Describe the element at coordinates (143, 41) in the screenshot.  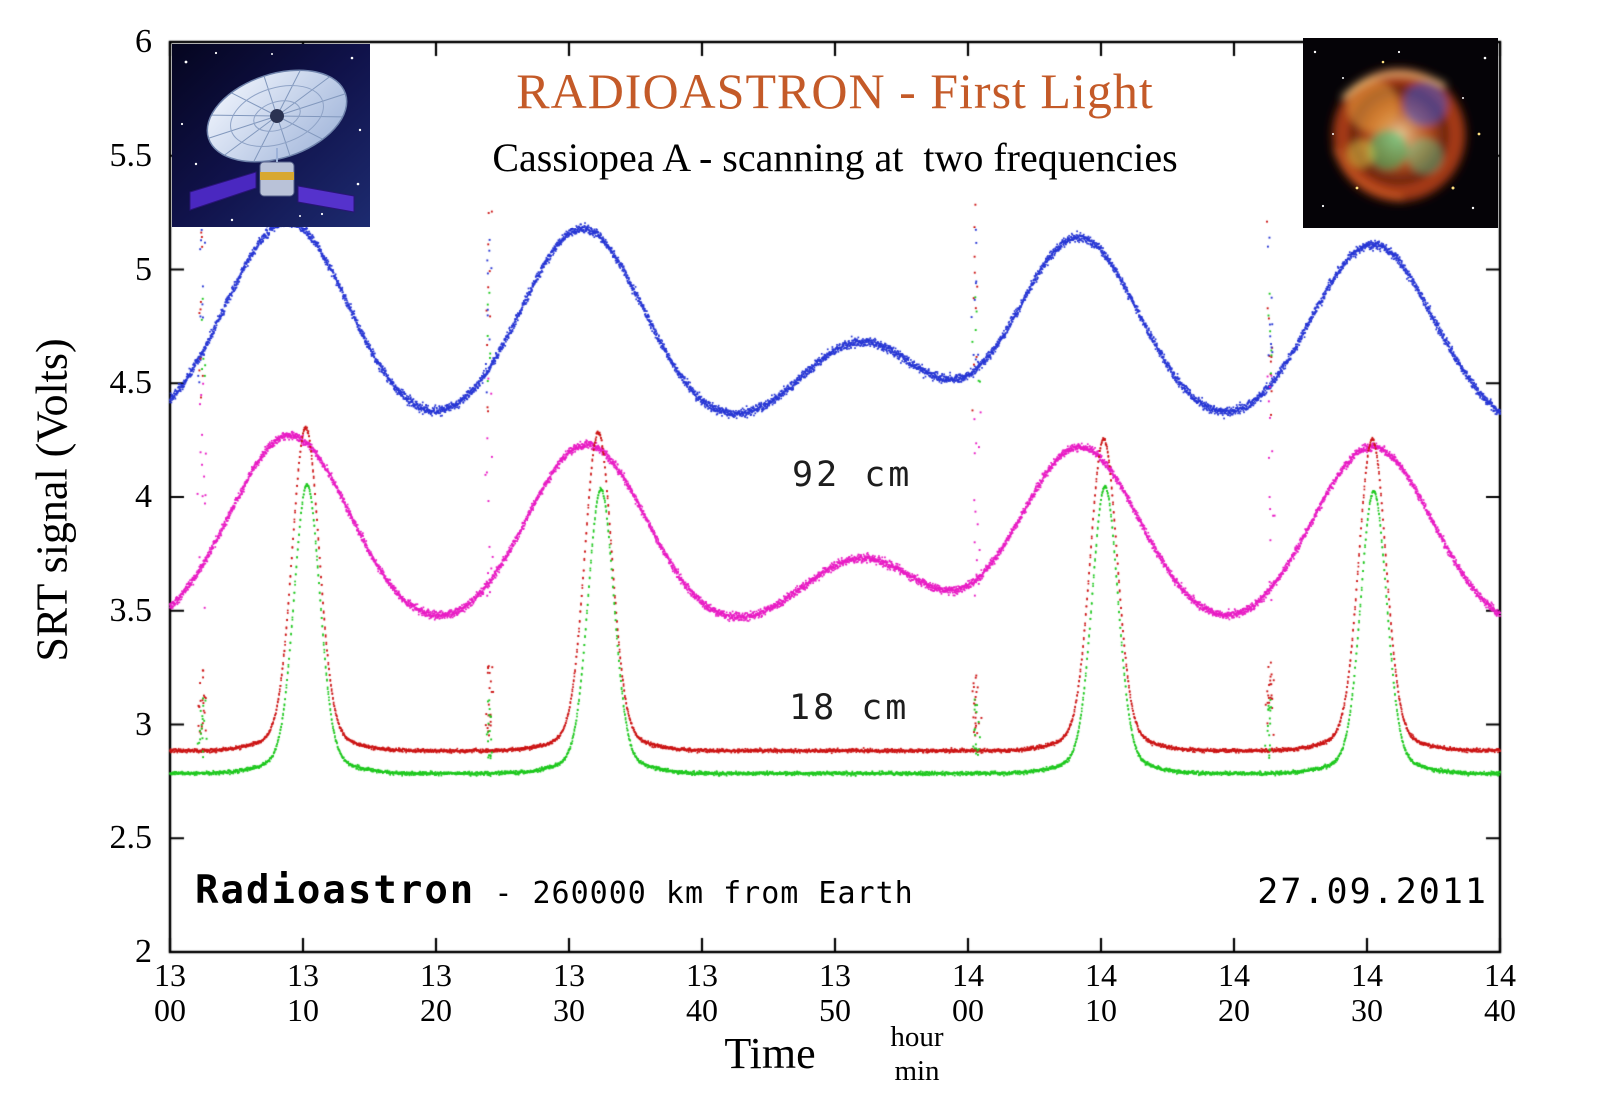
I see `y-tick-label: 6` at that location.